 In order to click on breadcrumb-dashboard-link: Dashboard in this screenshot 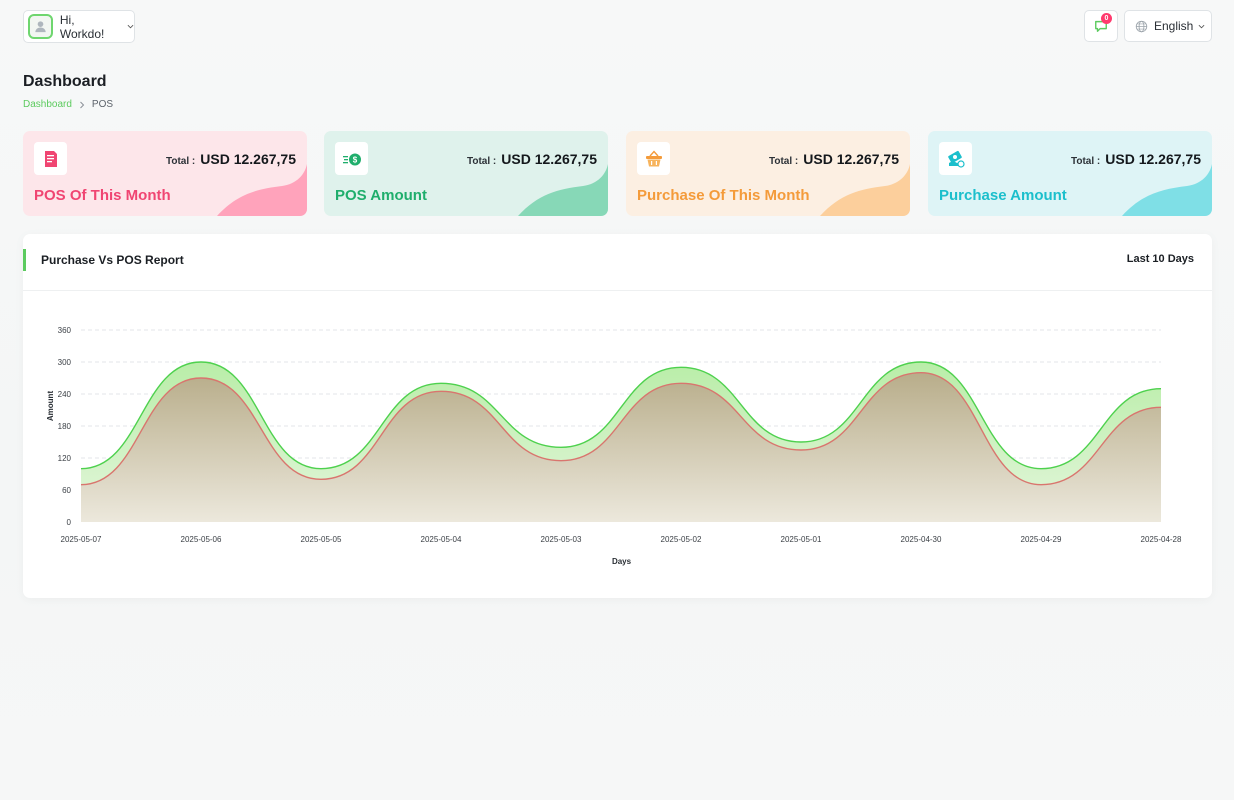, I will do `click(47, 104)`.